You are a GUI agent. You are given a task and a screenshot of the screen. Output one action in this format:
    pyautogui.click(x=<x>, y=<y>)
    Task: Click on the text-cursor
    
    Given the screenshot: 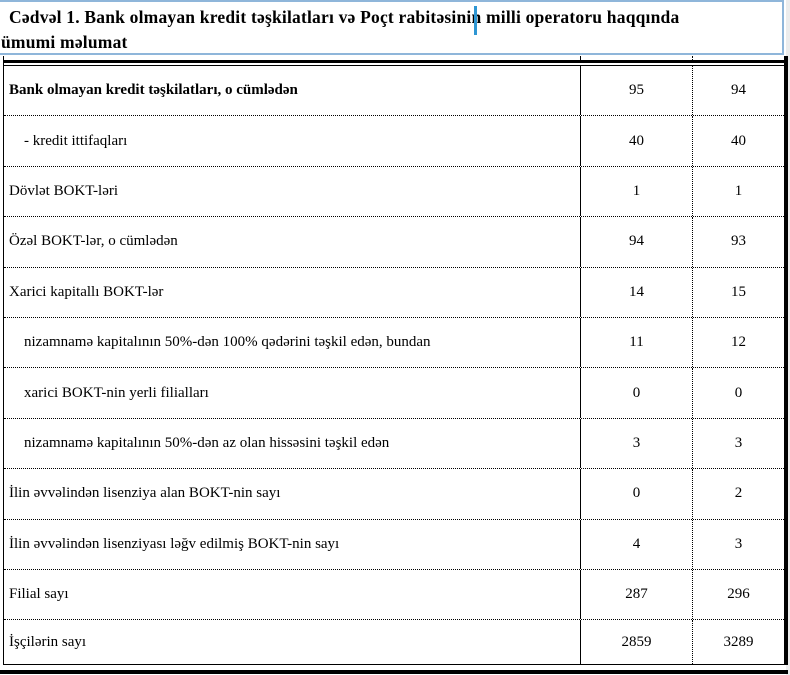 What is the action you would take?
    pyautogui.click(x=475, y=20)
    